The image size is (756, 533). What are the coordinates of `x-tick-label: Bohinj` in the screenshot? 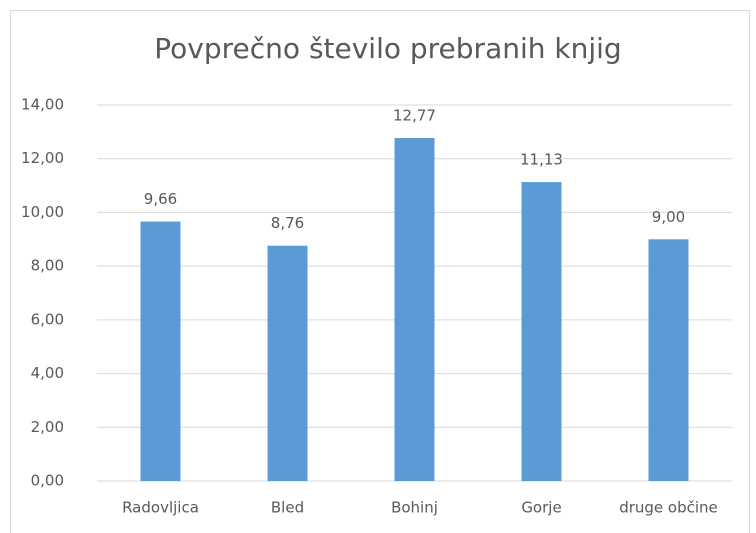 It's located at (414, 508).